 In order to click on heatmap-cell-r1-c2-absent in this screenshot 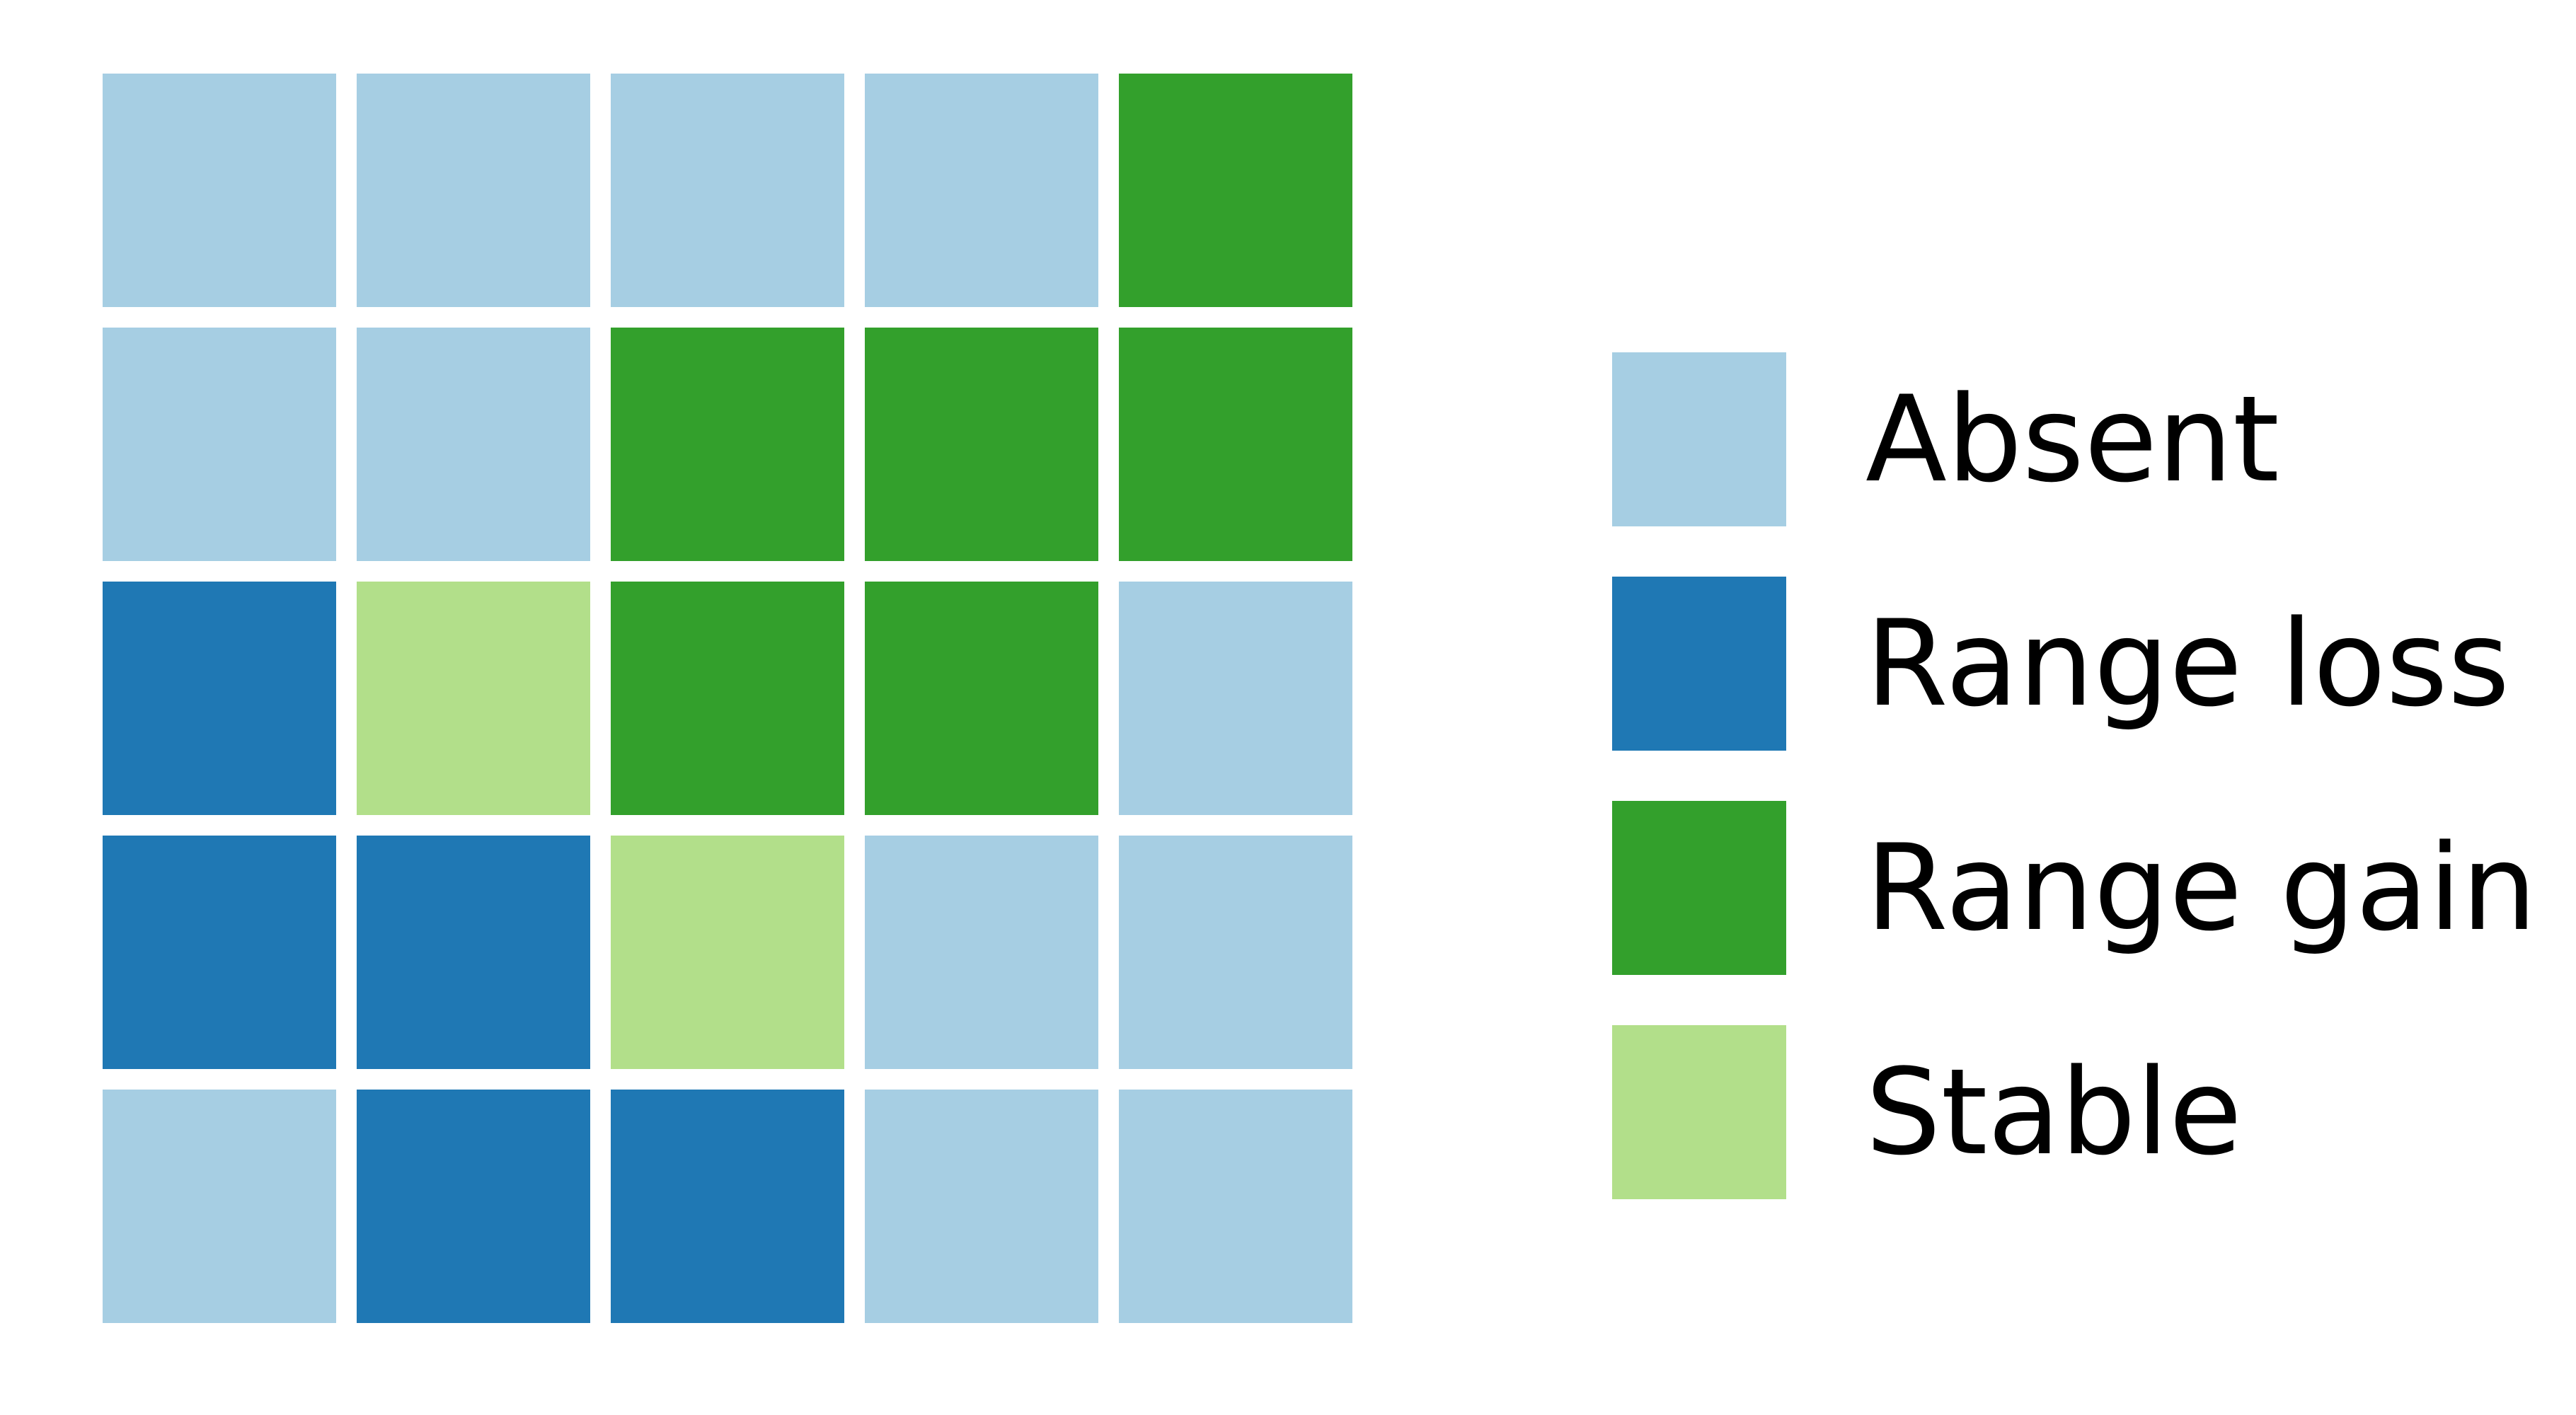, I will do `click(474, 191)`.